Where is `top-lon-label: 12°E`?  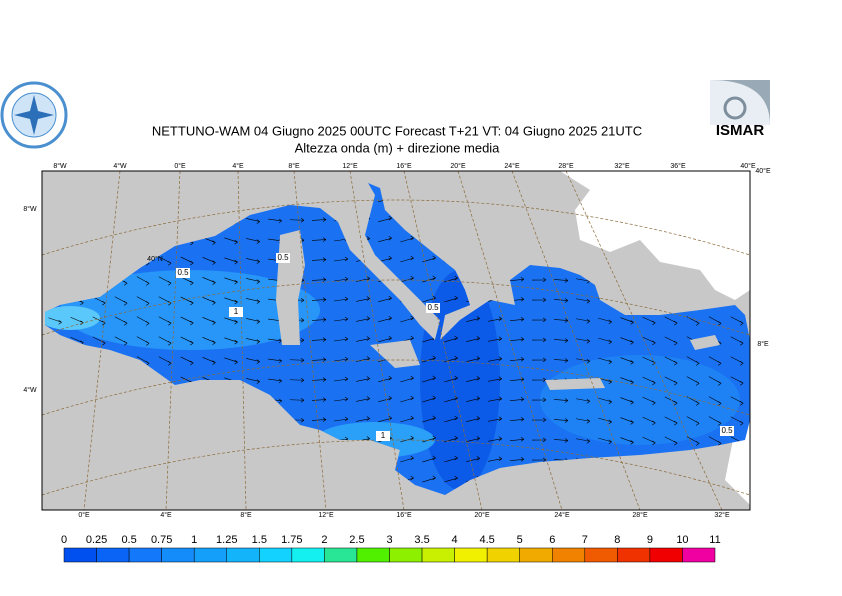 top-lon-label: 12°E is located at coordinates (350, 166).